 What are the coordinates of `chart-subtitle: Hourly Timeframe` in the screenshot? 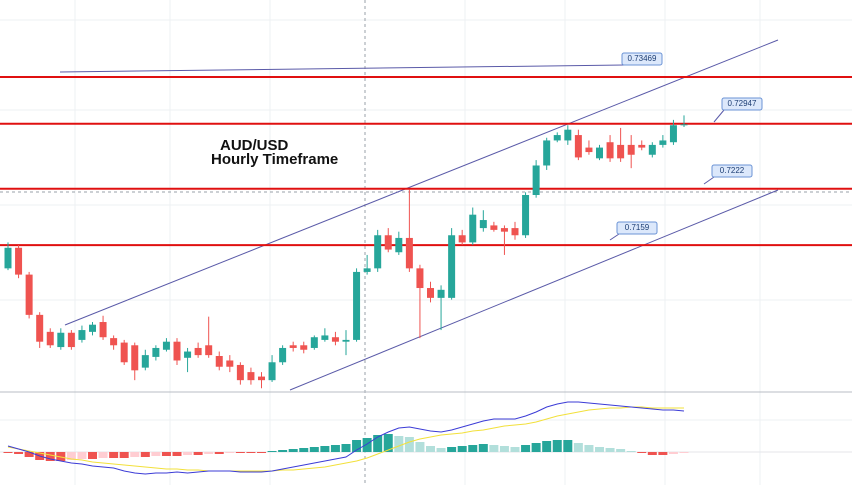 It's located at (274, 159).